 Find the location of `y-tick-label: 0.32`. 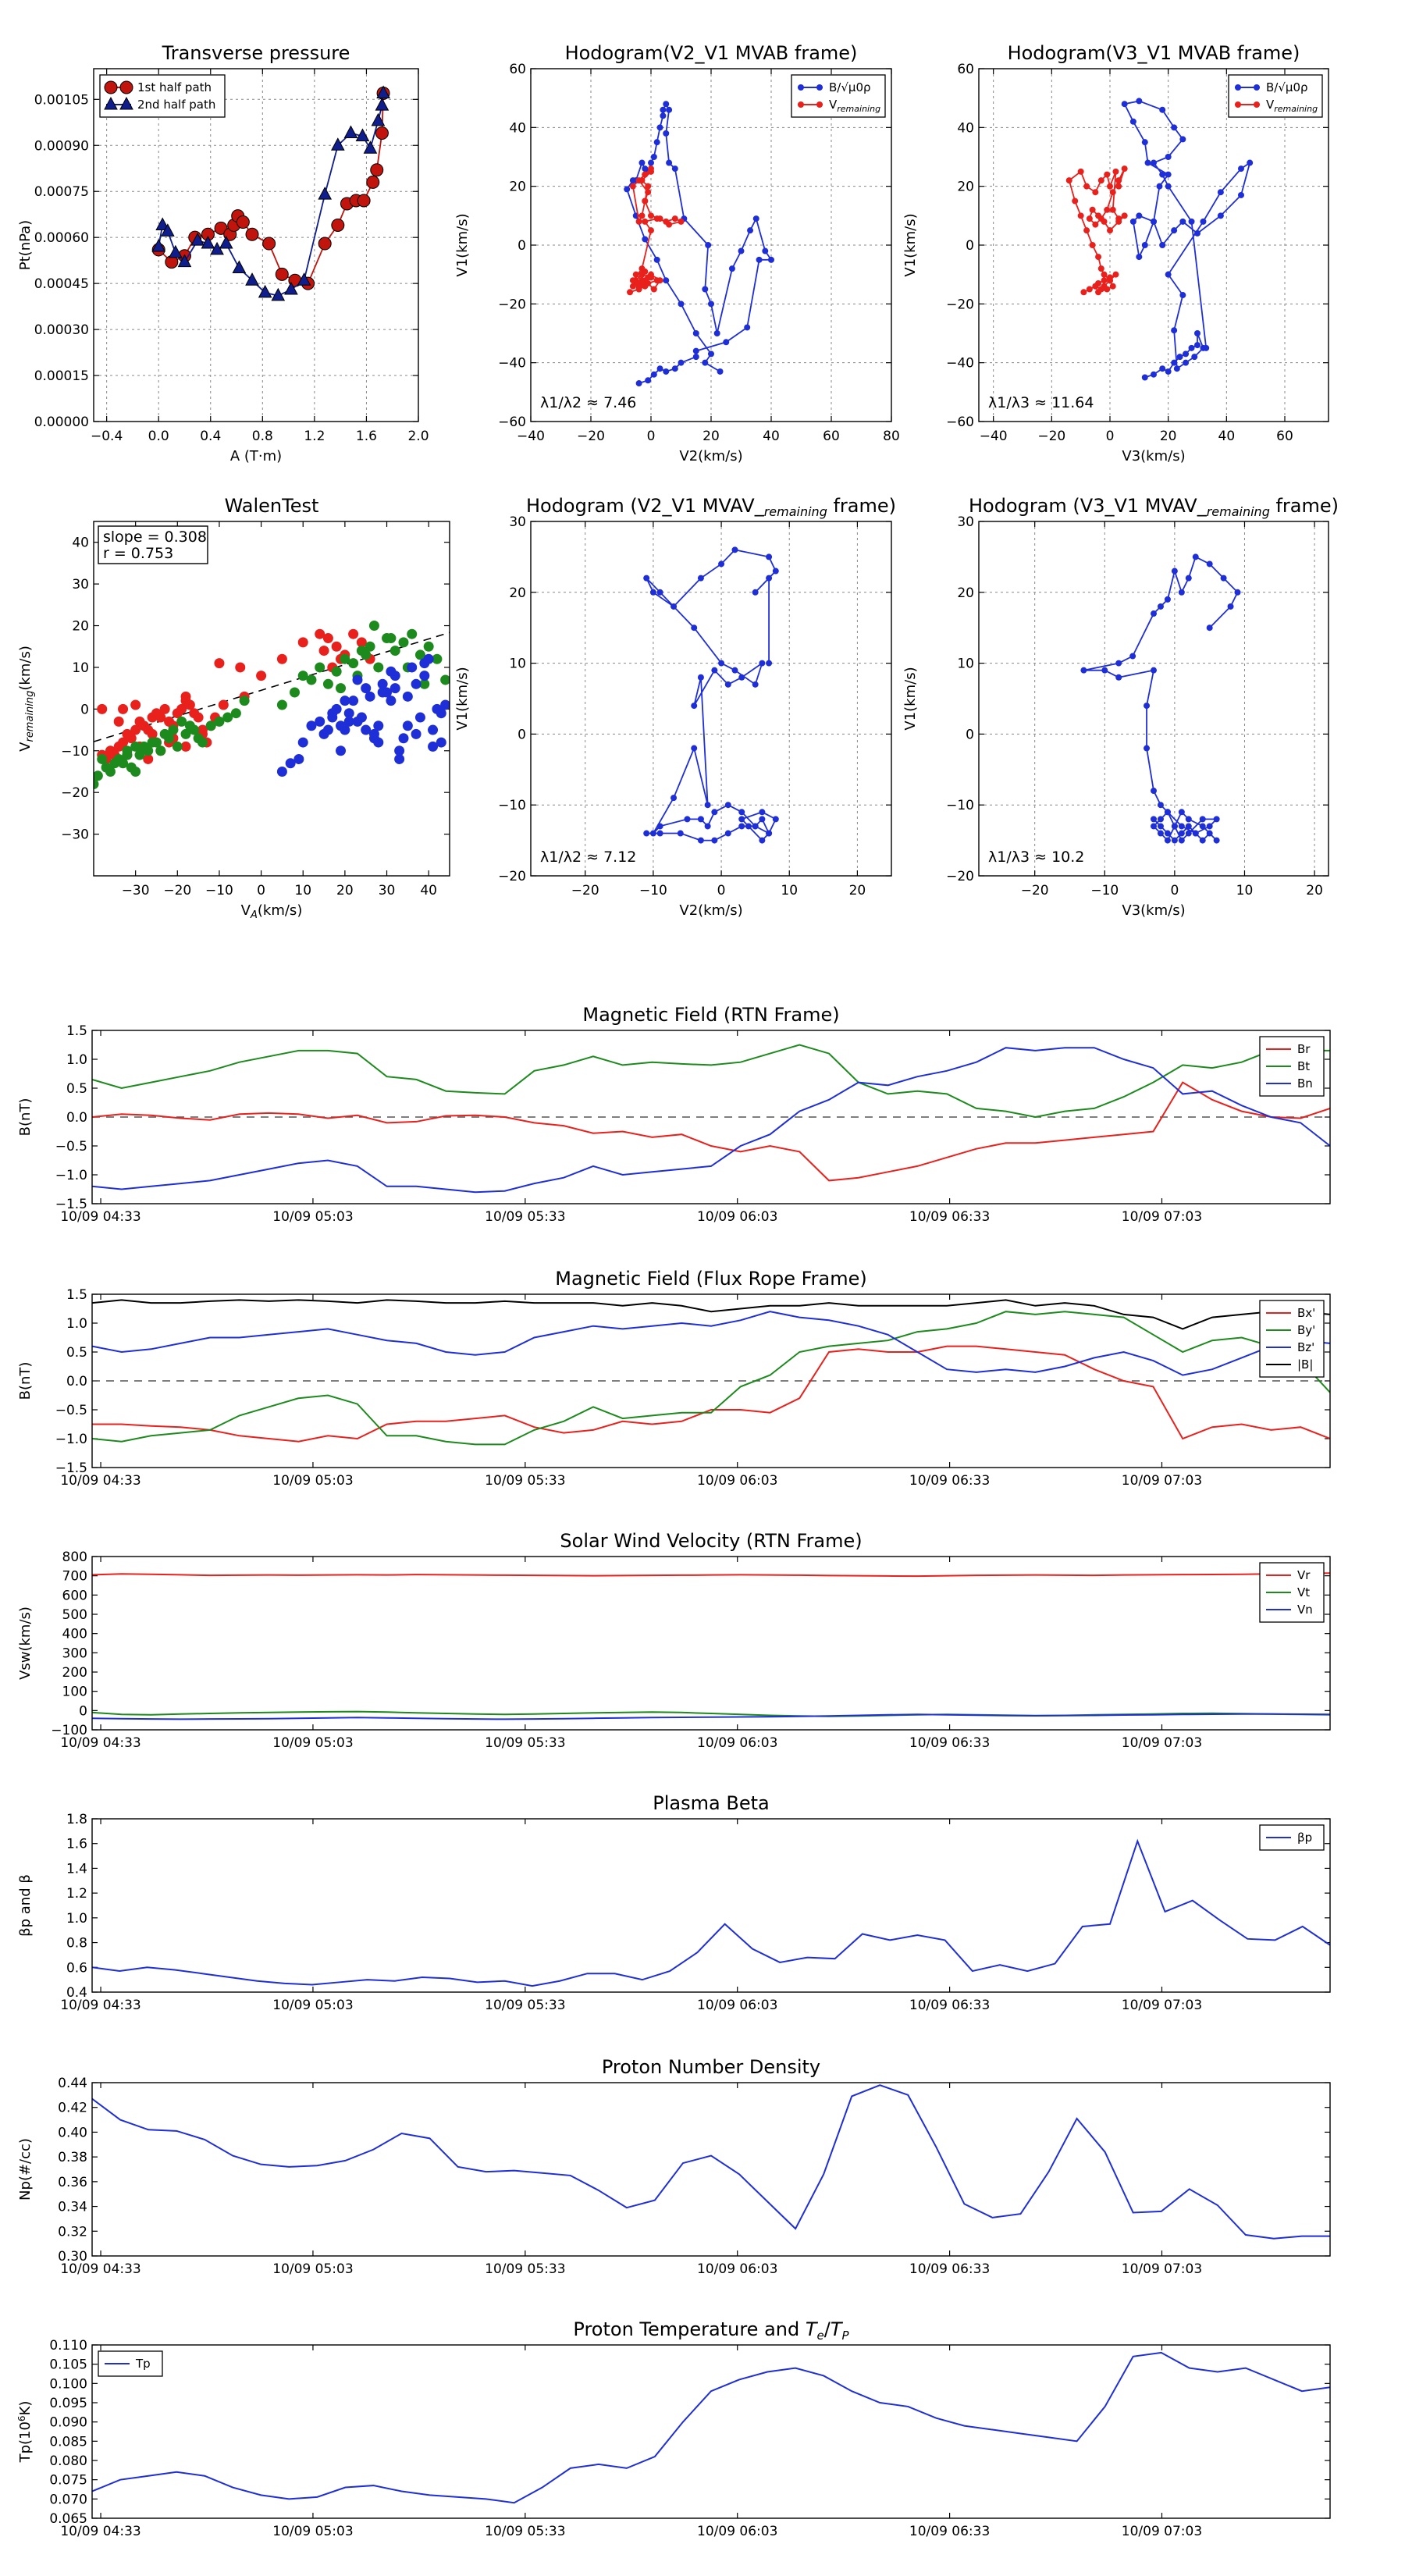

y-tick-label: 0.32 is located at coordinates (72, 2232).